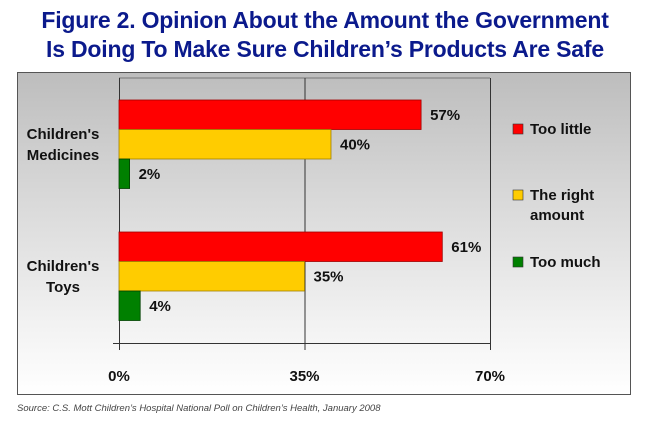 The width and height of the screenshot is (650, 430). Describe the element at coordinates (557, 215) in the screenshot. I see `legend-label: amount` at that location.